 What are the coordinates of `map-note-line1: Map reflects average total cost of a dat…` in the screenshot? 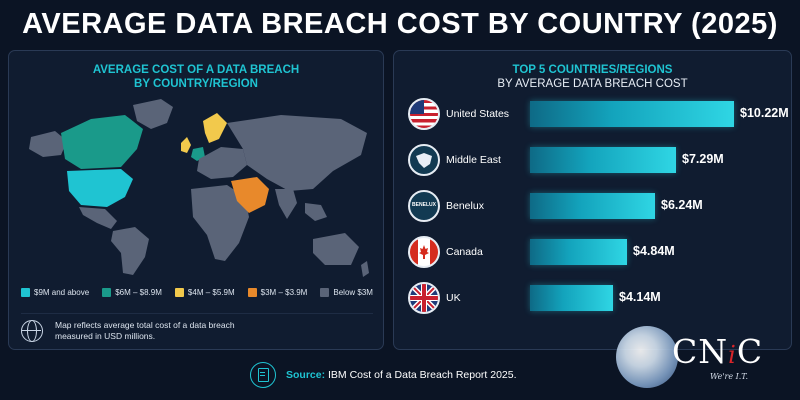 It's located at (145, 325).